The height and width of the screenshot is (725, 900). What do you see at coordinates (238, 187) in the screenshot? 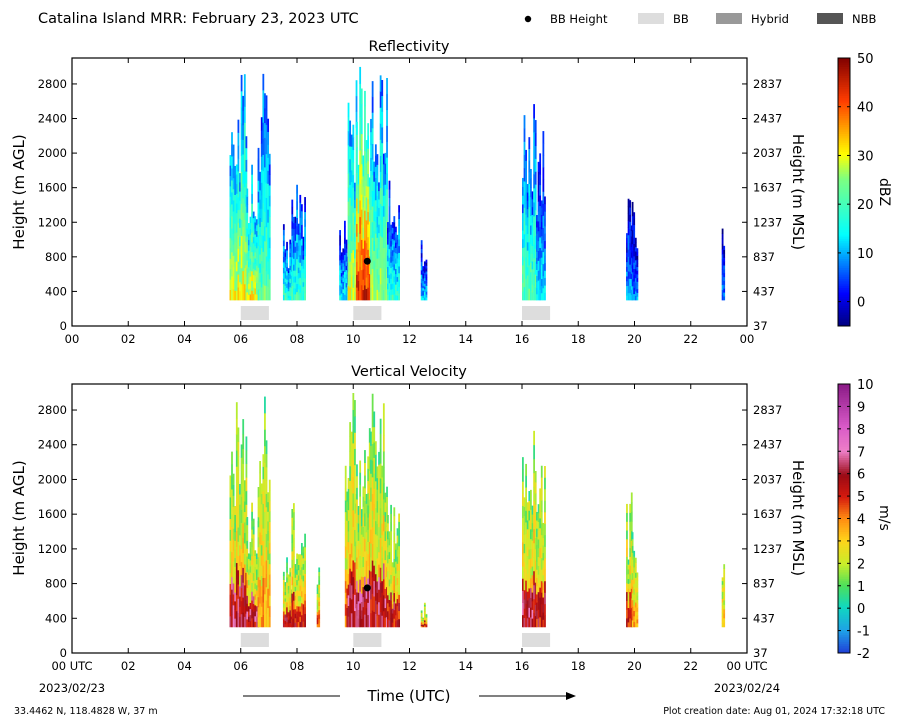
I see `echo-column` at bounding box center [238, 187].